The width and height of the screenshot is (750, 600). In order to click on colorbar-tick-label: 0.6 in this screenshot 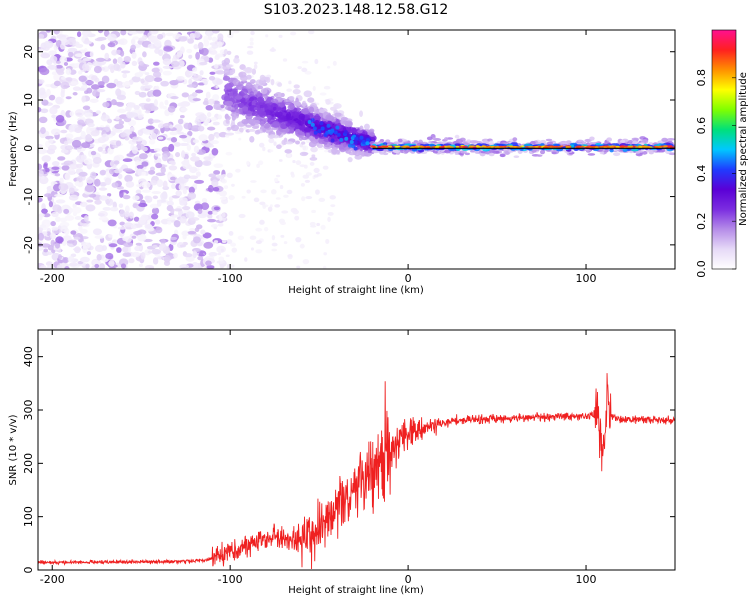, I will do `click(701, 126)`.